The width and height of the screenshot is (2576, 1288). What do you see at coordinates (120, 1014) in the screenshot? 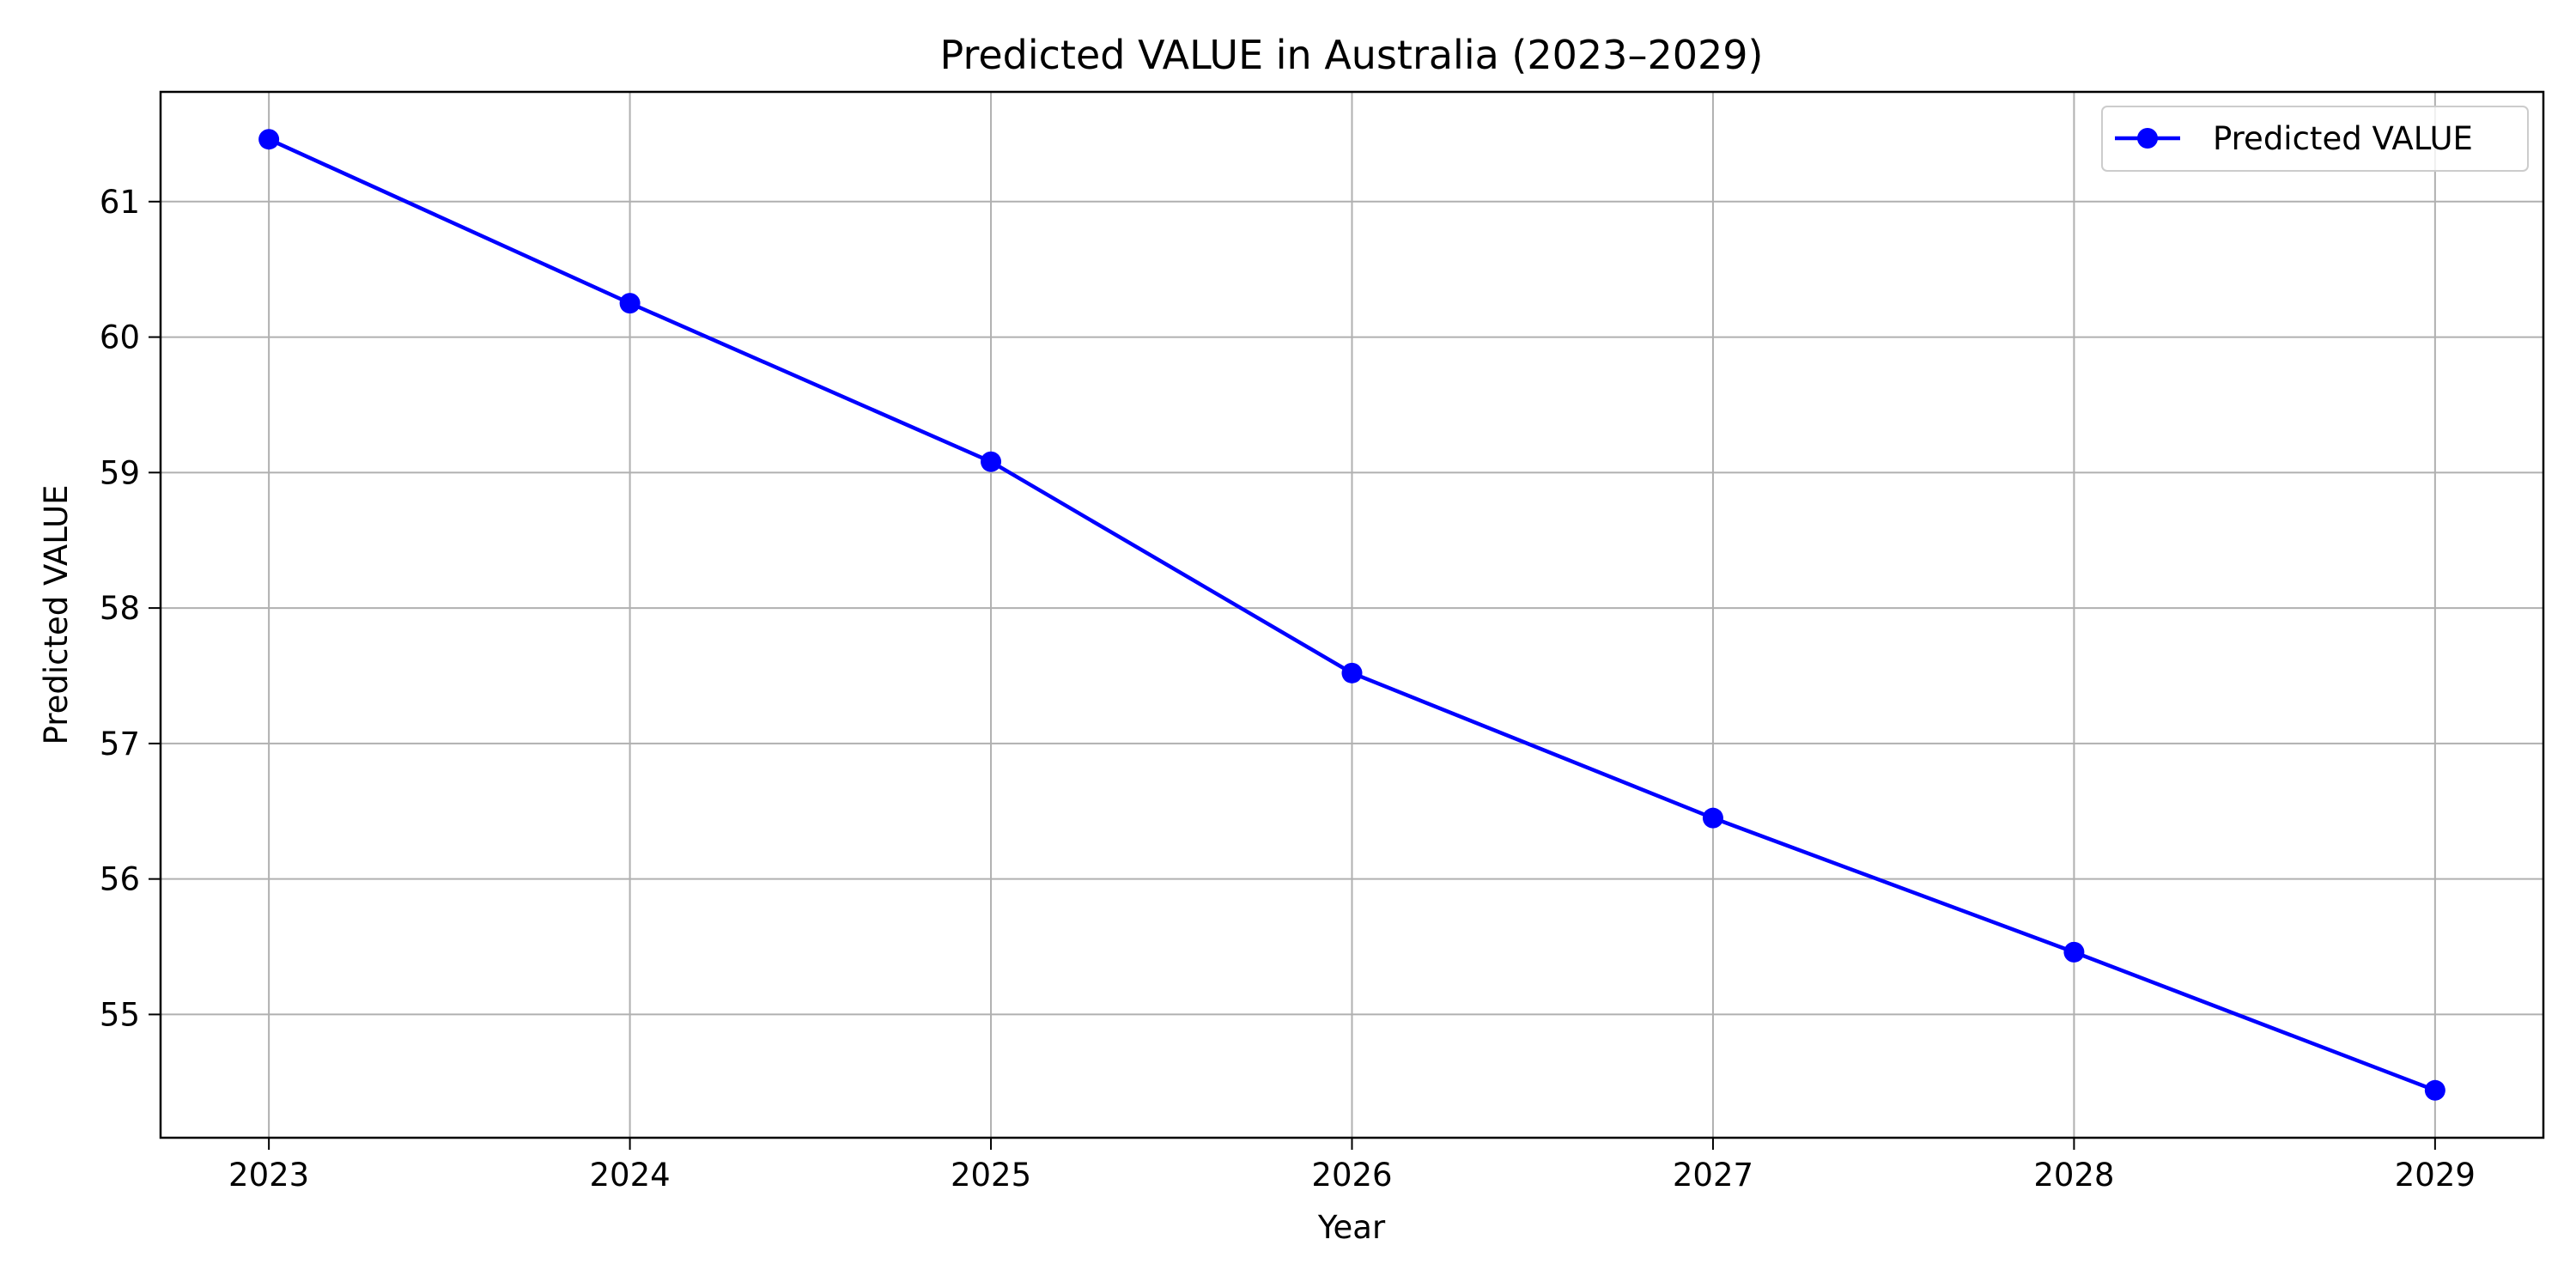
I see `y-tick-label: 55` at bounding box center [120, 1014].